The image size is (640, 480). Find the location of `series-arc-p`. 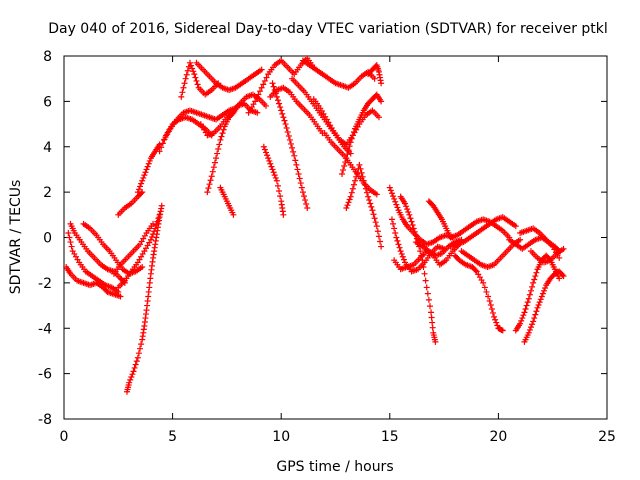

series-arc-p is located at coordinates (233, 115).